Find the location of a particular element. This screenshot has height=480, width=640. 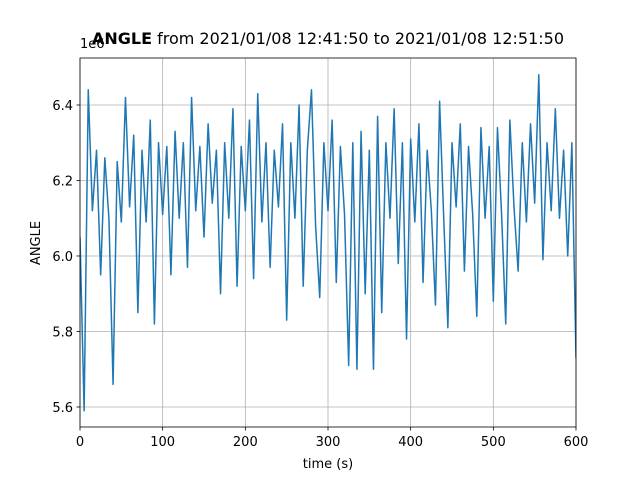

x-tick-label: 600 is located at coordinates (576, 442).